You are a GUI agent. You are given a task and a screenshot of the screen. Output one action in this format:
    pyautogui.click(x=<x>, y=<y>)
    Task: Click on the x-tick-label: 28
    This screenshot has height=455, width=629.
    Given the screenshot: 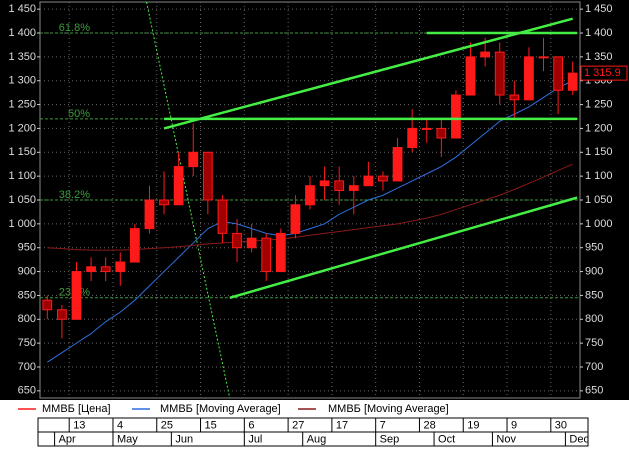 What is the action you would take?
    pyautogui.click(x=429, y=425)
    